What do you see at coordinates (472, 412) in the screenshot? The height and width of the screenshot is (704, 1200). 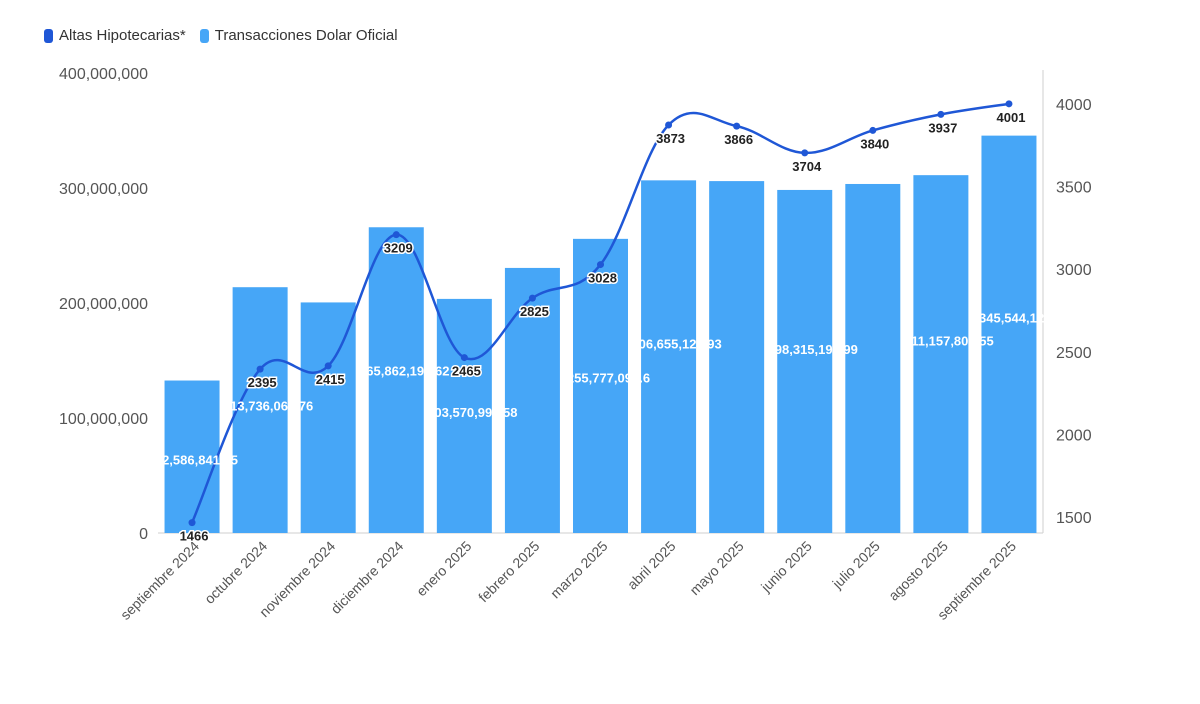 I see `bar-value-label: 203,570,997.58` at bounding box center [472, 412].